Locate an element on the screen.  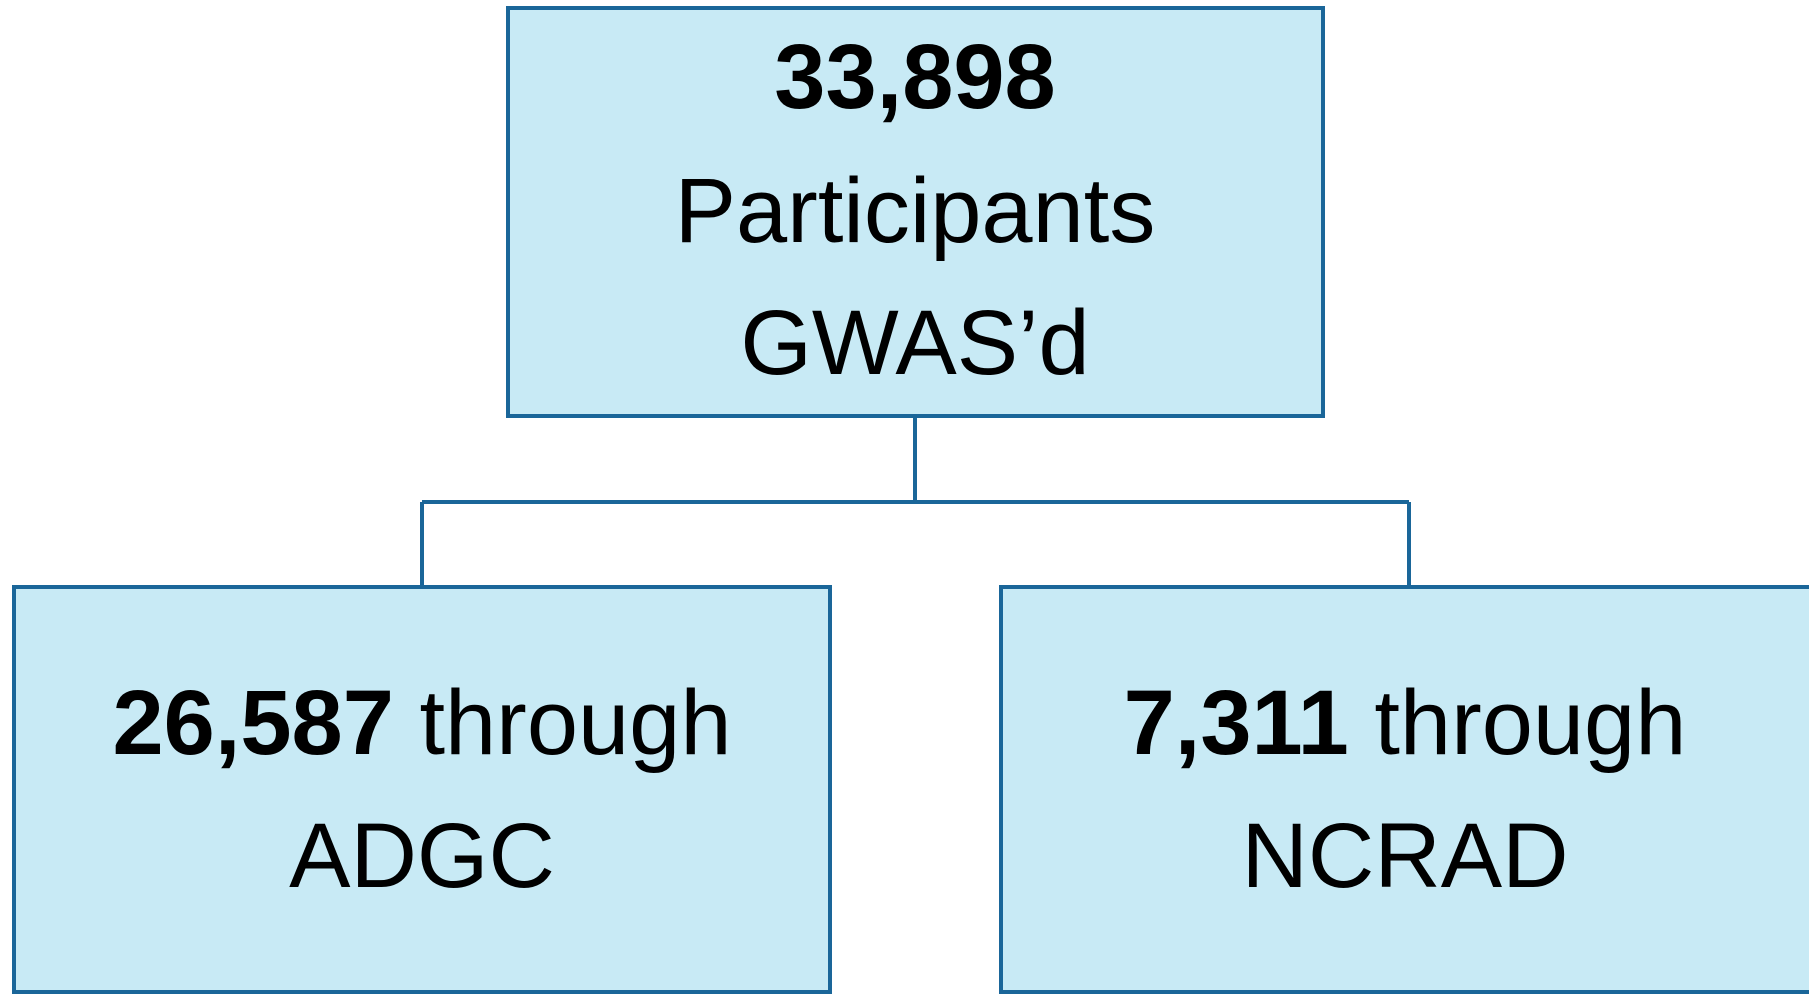
left-line: 26,587 through is located at coordinates (422, 723).